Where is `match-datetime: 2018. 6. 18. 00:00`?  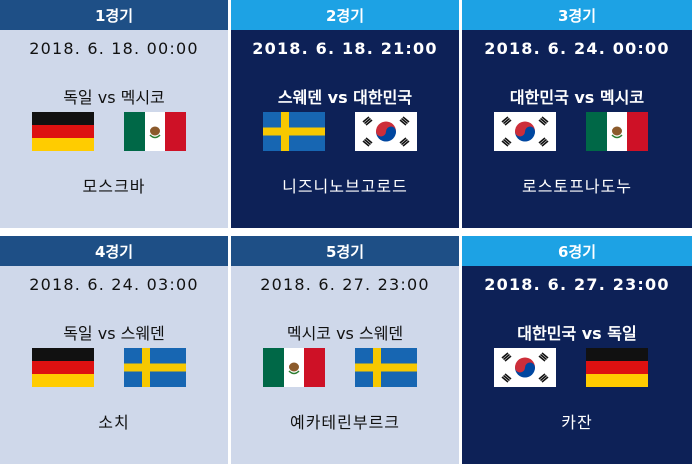 match-datetime: 2018. 6. 18. 00:00 is located at coordinates (114, 48).